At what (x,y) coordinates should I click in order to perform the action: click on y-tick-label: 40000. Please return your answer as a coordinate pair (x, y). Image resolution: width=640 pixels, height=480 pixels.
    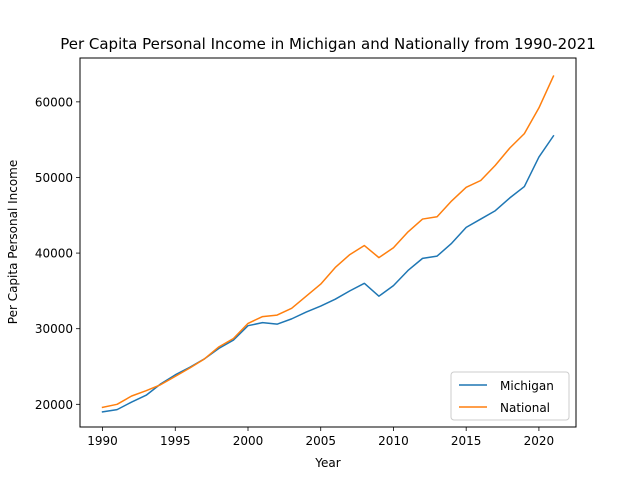
    Looking at the image, I should click on (54, 254).